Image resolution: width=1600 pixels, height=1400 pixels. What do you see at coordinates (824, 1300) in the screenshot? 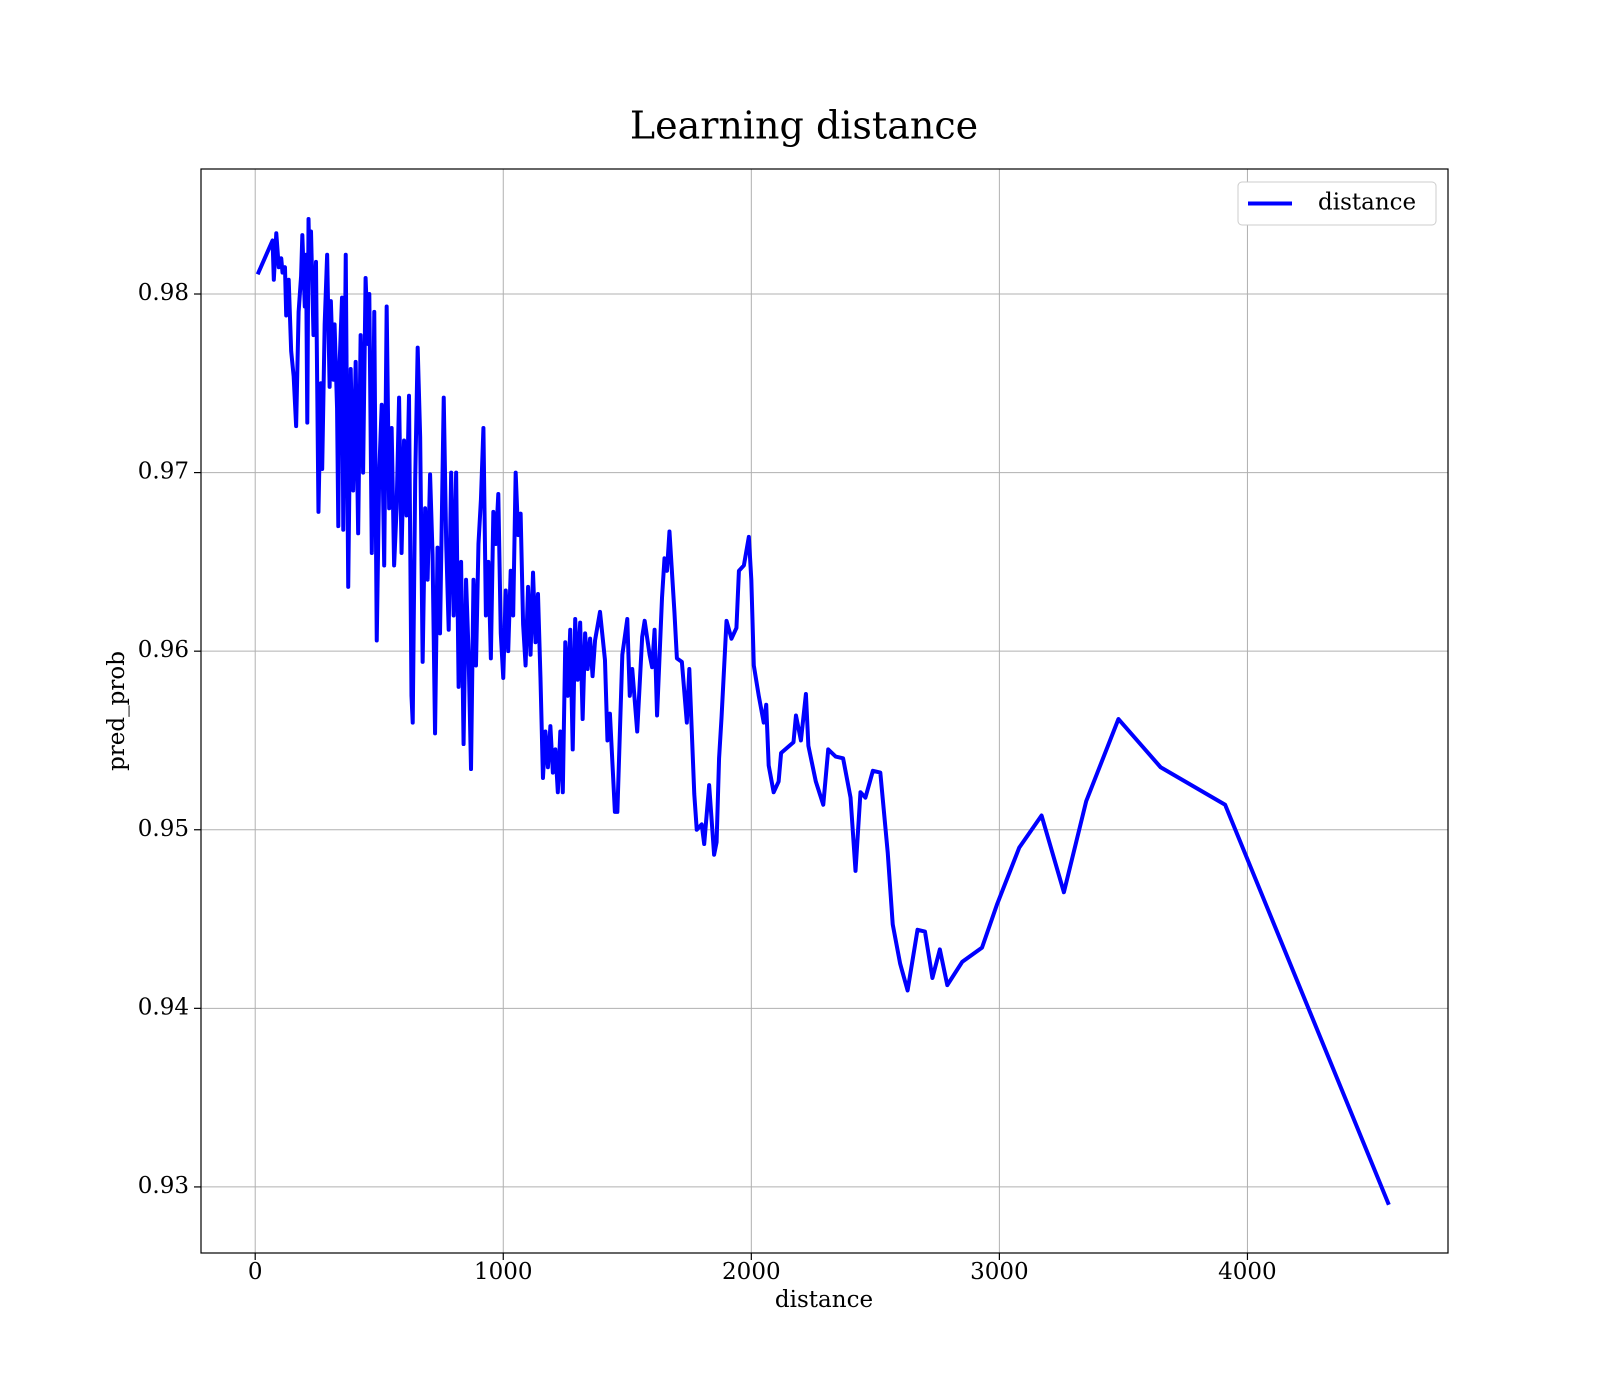
I see `x-axis-label: distance` at bounding box center [824, 1300].